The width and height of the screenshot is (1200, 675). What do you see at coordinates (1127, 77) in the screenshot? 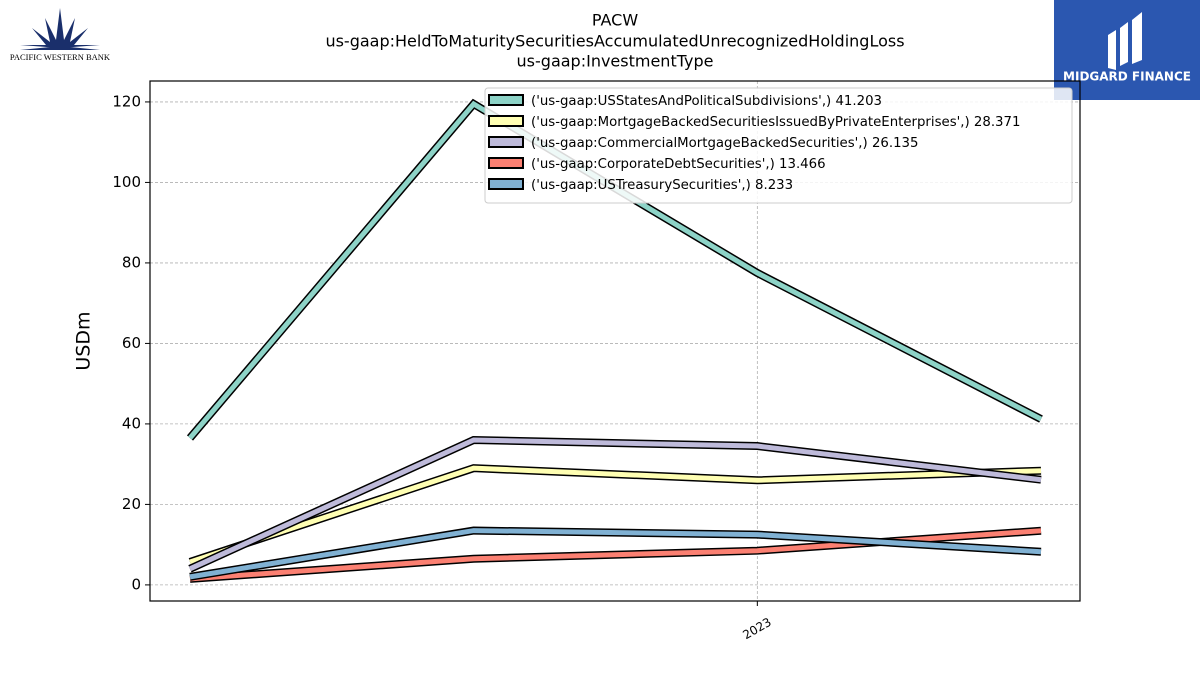
I see `logo-text: MIDGARD FINANCE` at bounding box center [1127, 77].